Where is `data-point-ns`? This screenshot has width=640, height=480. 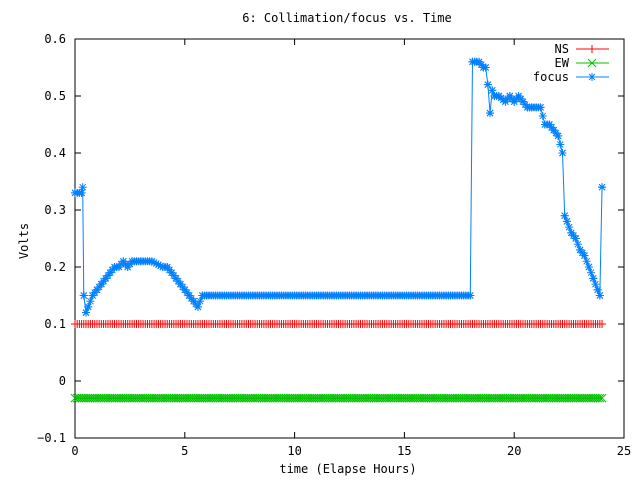 data-point-ns is located at coordinates (602, 324).